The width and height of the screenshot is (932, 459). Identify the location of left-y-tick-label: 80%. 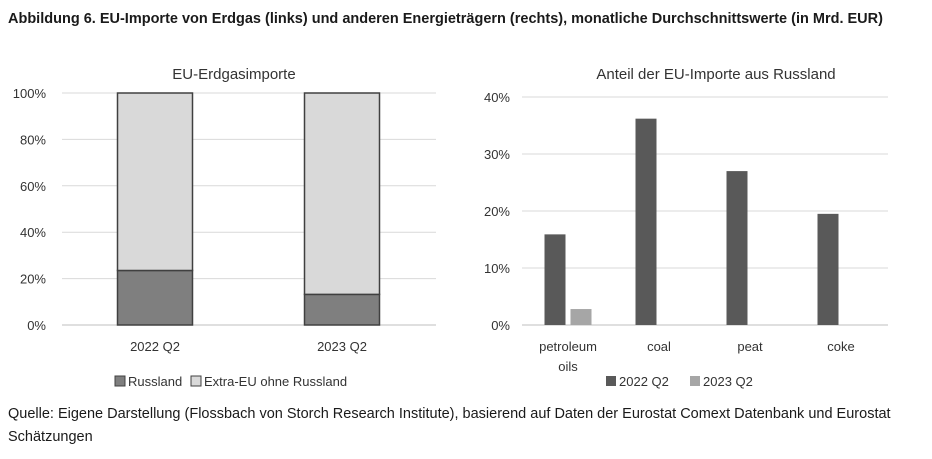
(33, 139).